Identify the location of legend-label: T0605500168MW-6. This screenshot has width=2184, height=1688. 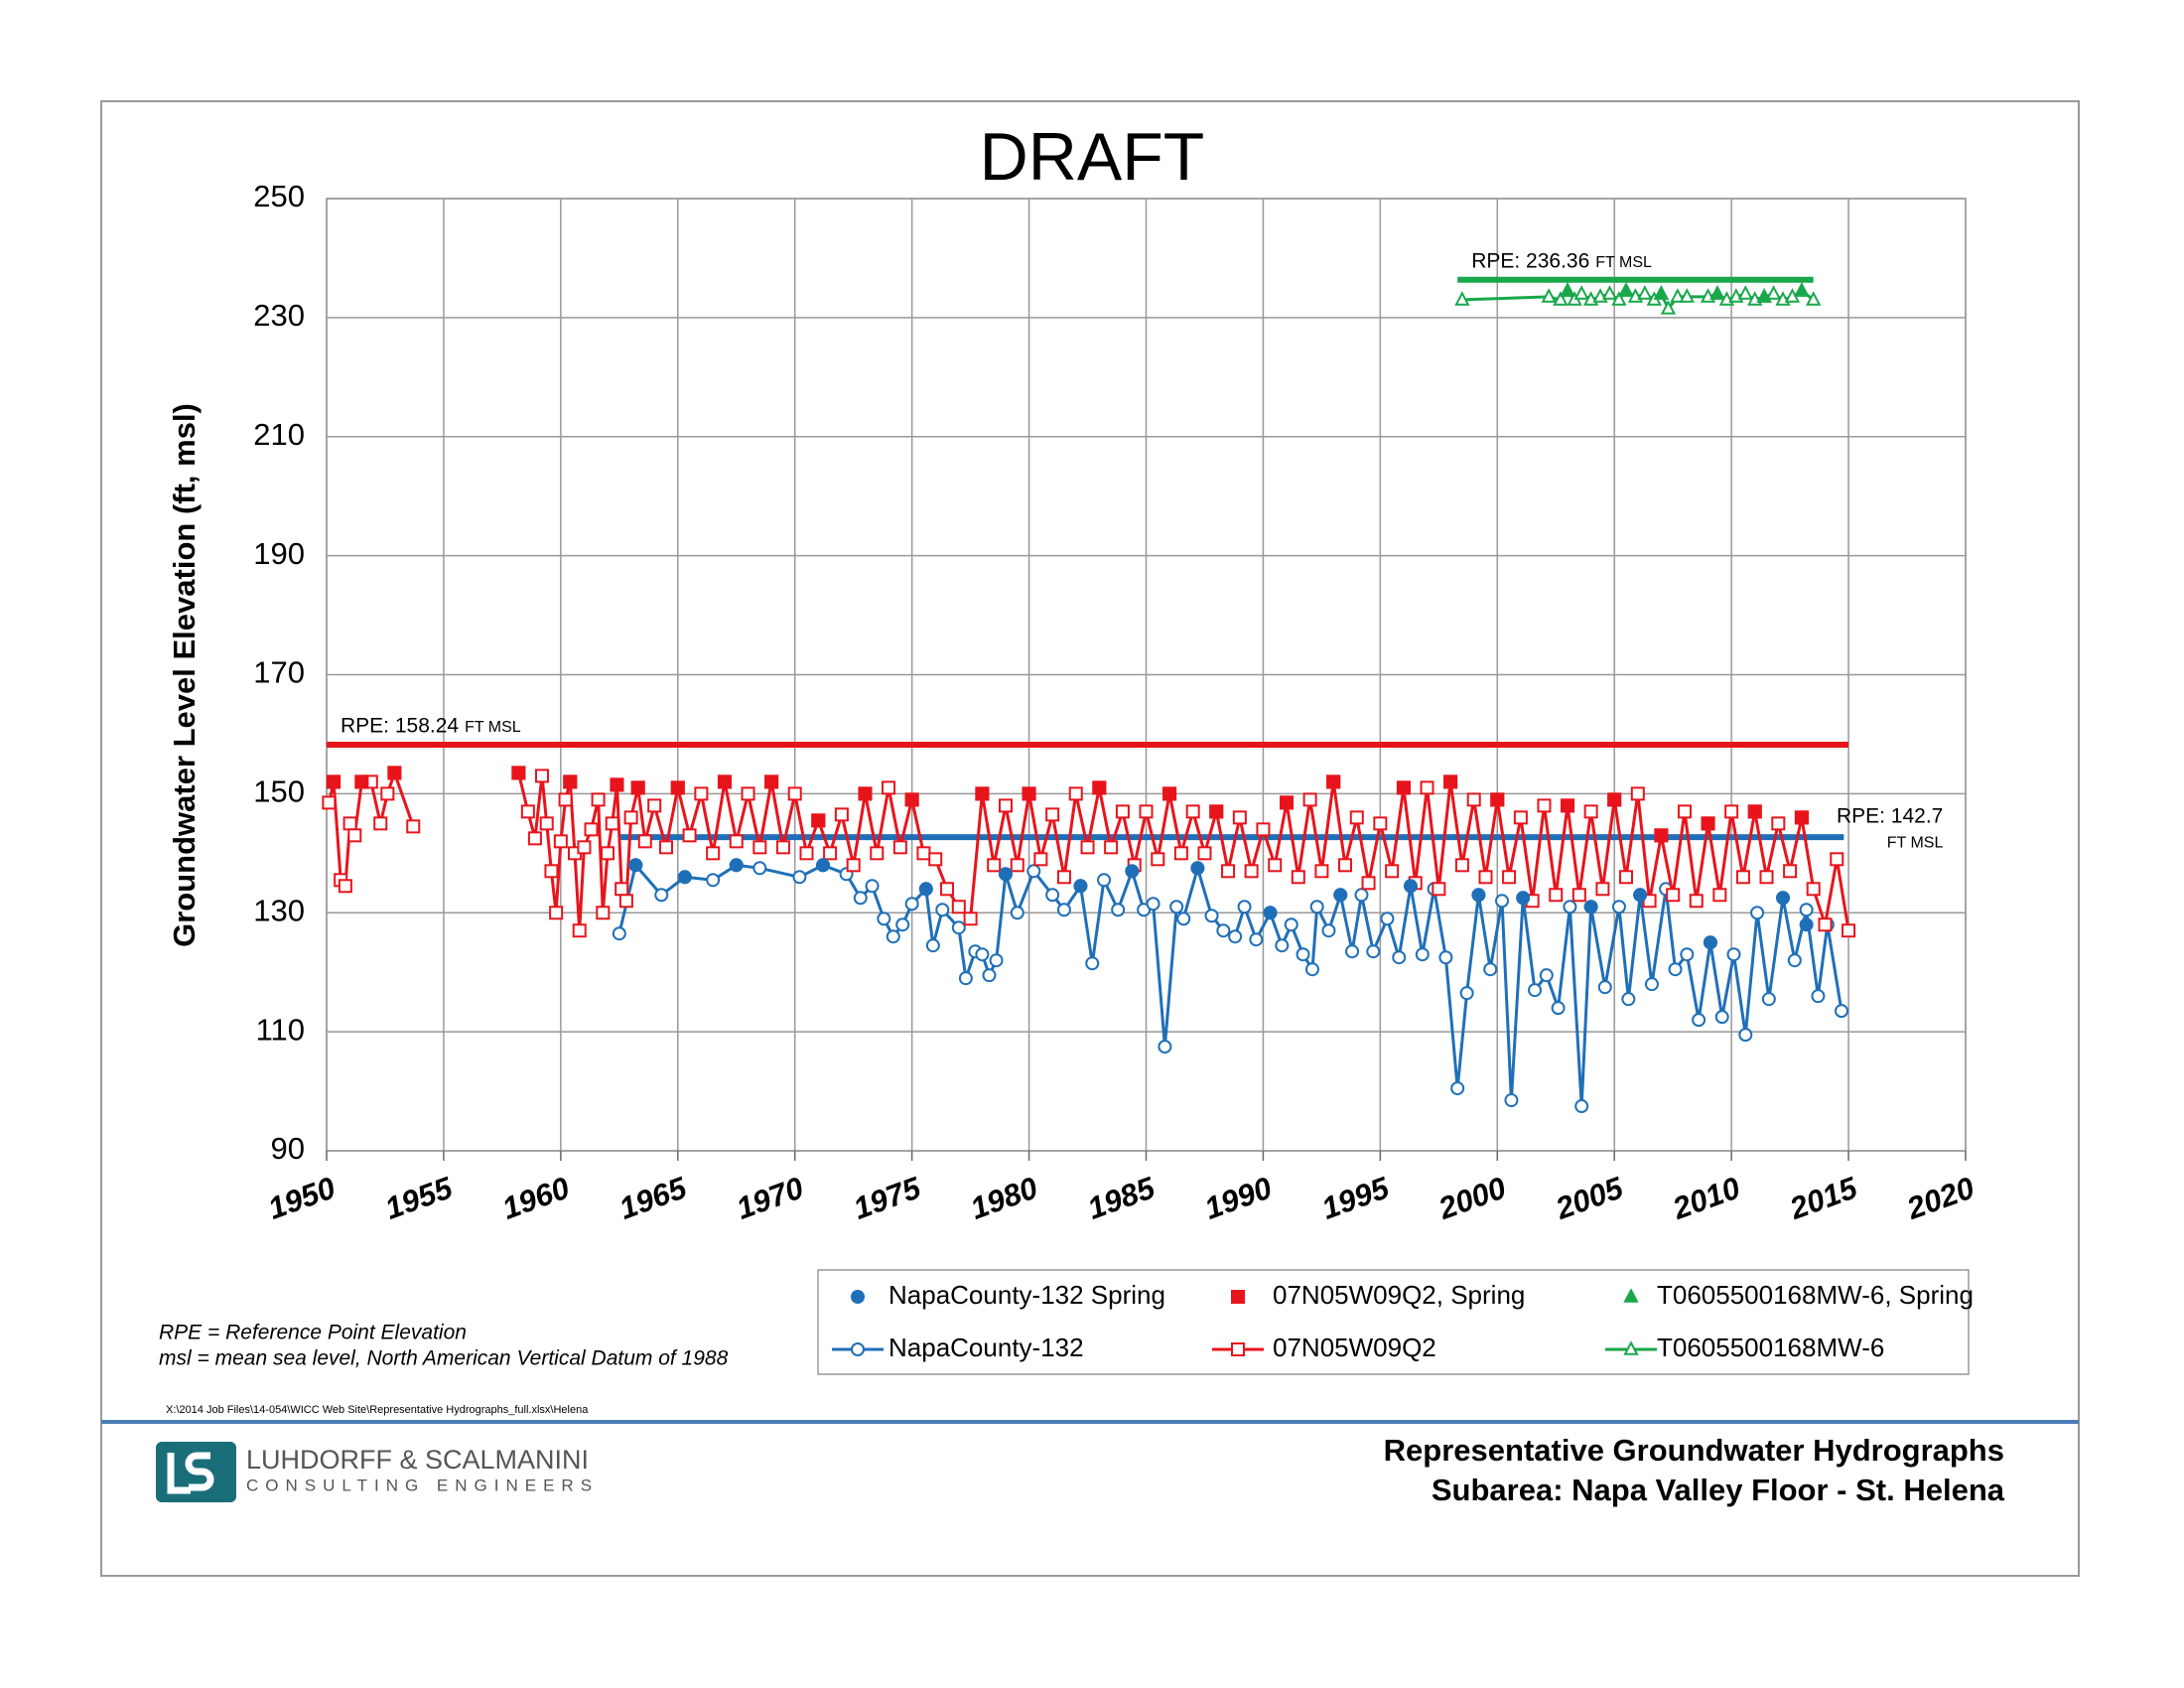
(1770, 1347).